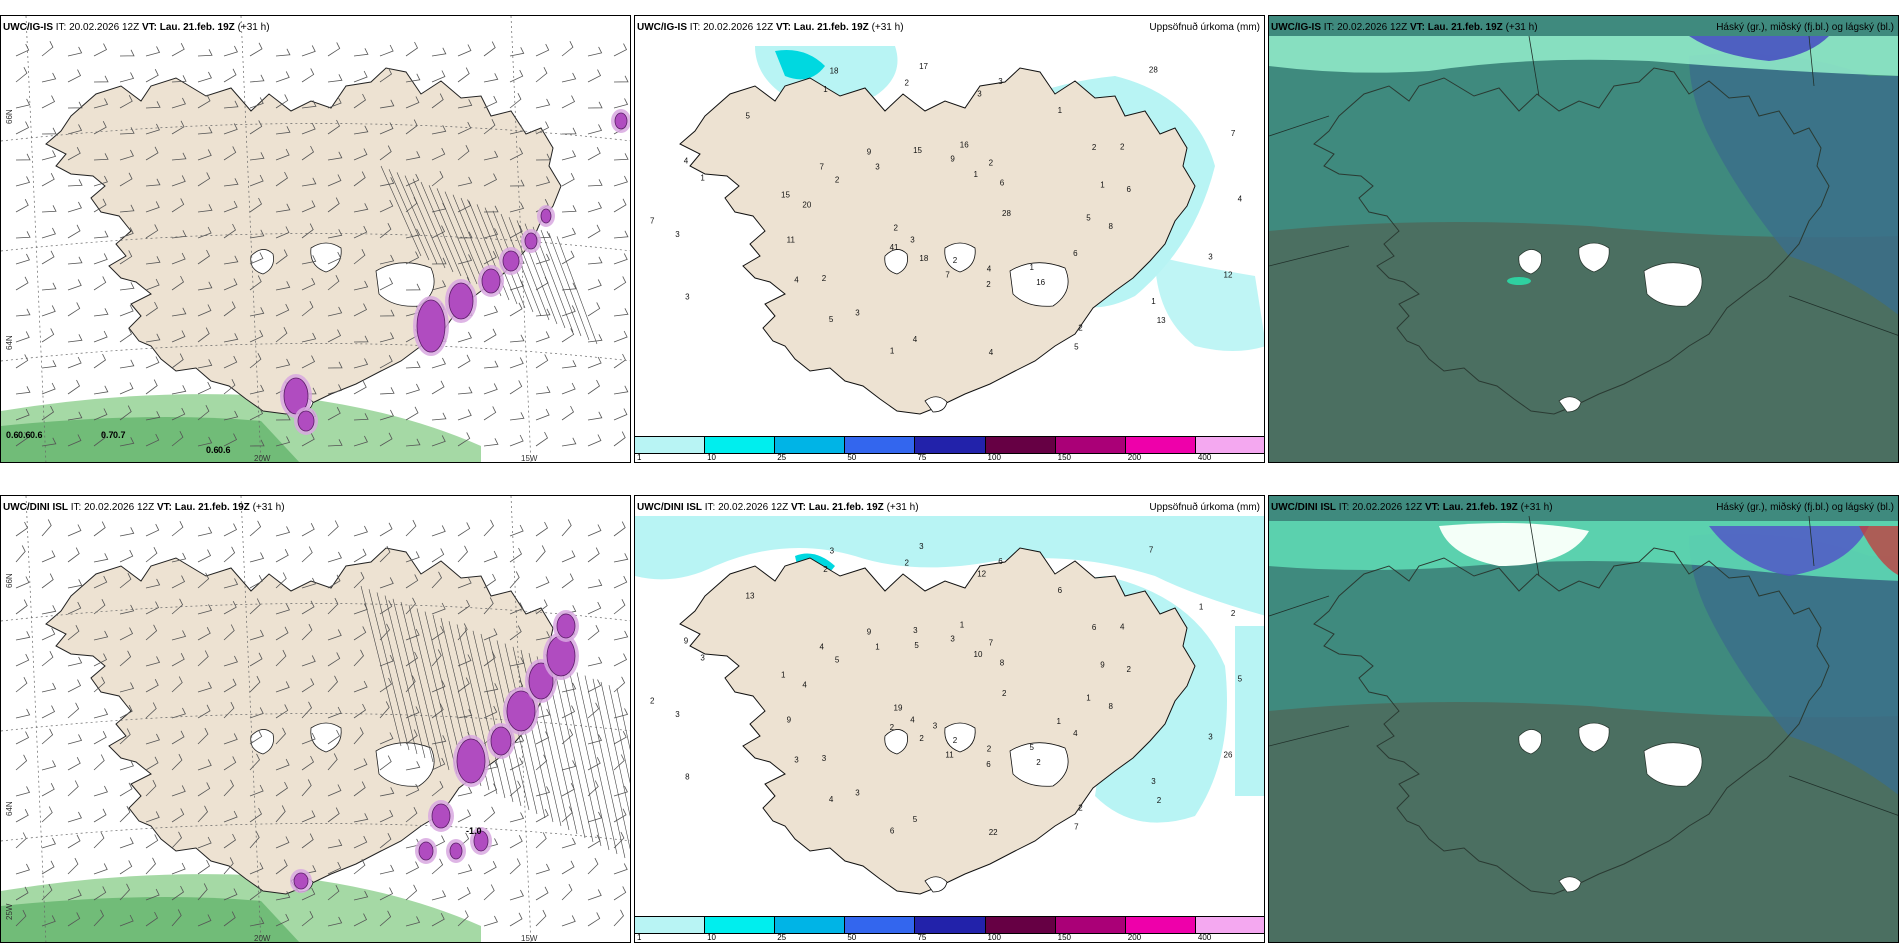  Describe the element at coordinates (521, 711) in the screenshot. I see `wind-blob-core` at that location.